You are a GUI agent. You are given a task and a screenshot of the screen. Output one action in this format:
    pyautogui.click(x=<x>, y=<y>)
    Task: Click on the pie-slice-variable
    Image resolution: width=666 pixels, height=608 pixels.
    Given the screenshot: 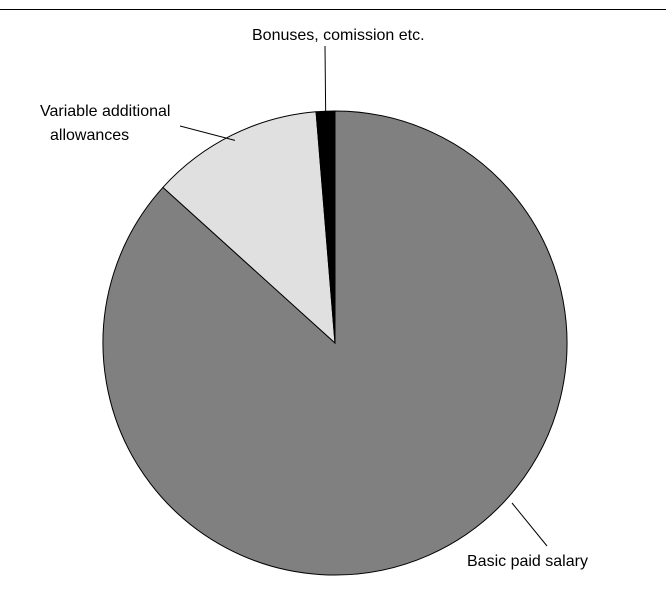 What is the action you would take?
    pyautogui.click(x=249, y=228)
    